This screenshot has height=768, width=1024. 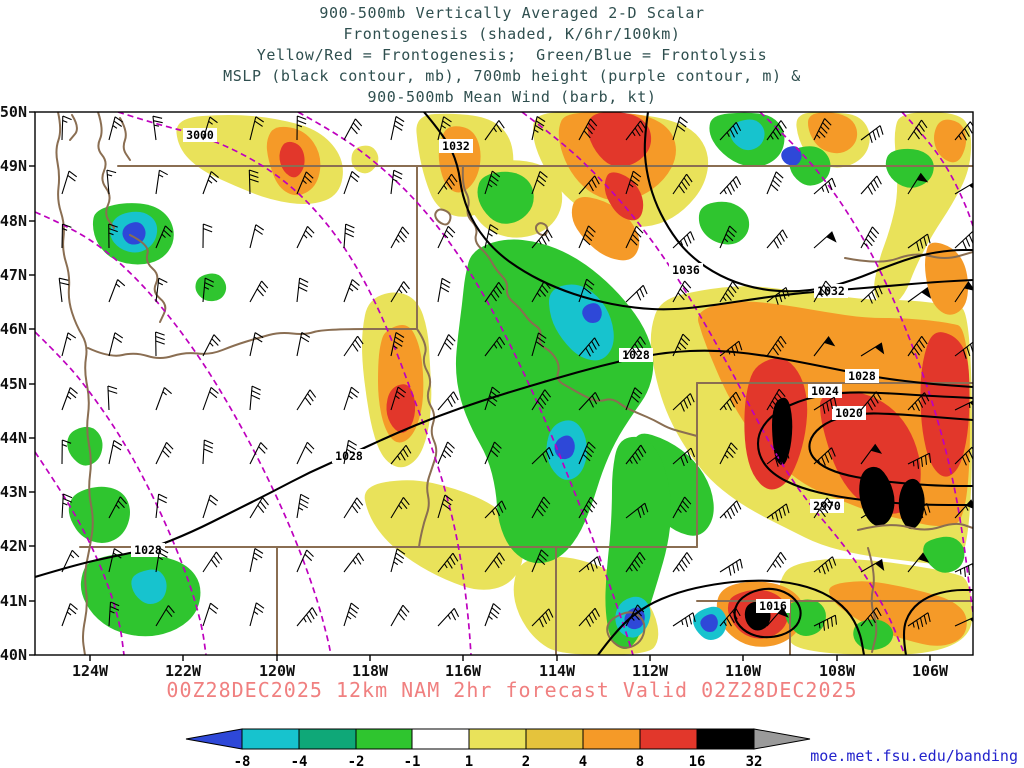 What do you see at coordinates (13, 438) in the screenshot?
I see `lat-label: 44N` at bounding box center [13, 438].